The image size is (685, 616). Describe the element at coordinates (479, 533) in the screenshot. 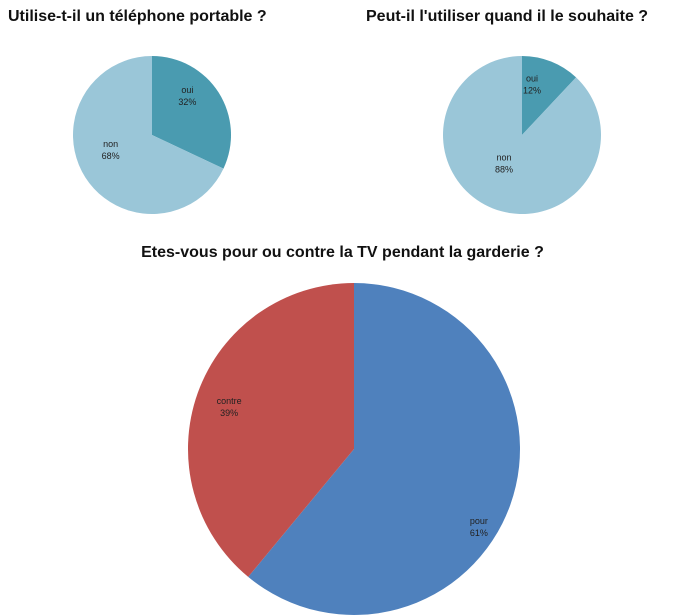

I see `slice-pour-tv-value-label: 61%` at that location.